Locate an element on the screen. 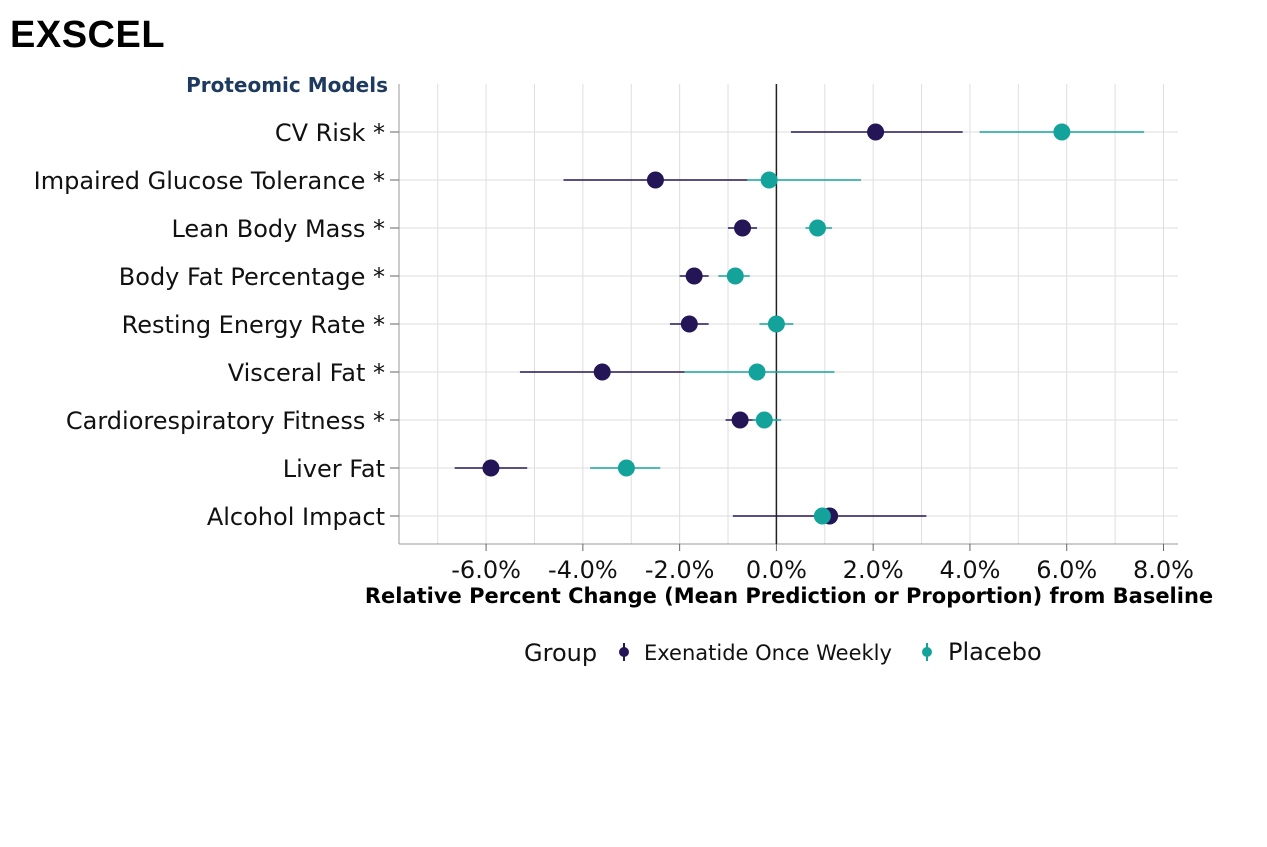 The width and height of the screenshot is (1267, 847). category-label: Visceral Fat * is located at coordinates (306, 373).